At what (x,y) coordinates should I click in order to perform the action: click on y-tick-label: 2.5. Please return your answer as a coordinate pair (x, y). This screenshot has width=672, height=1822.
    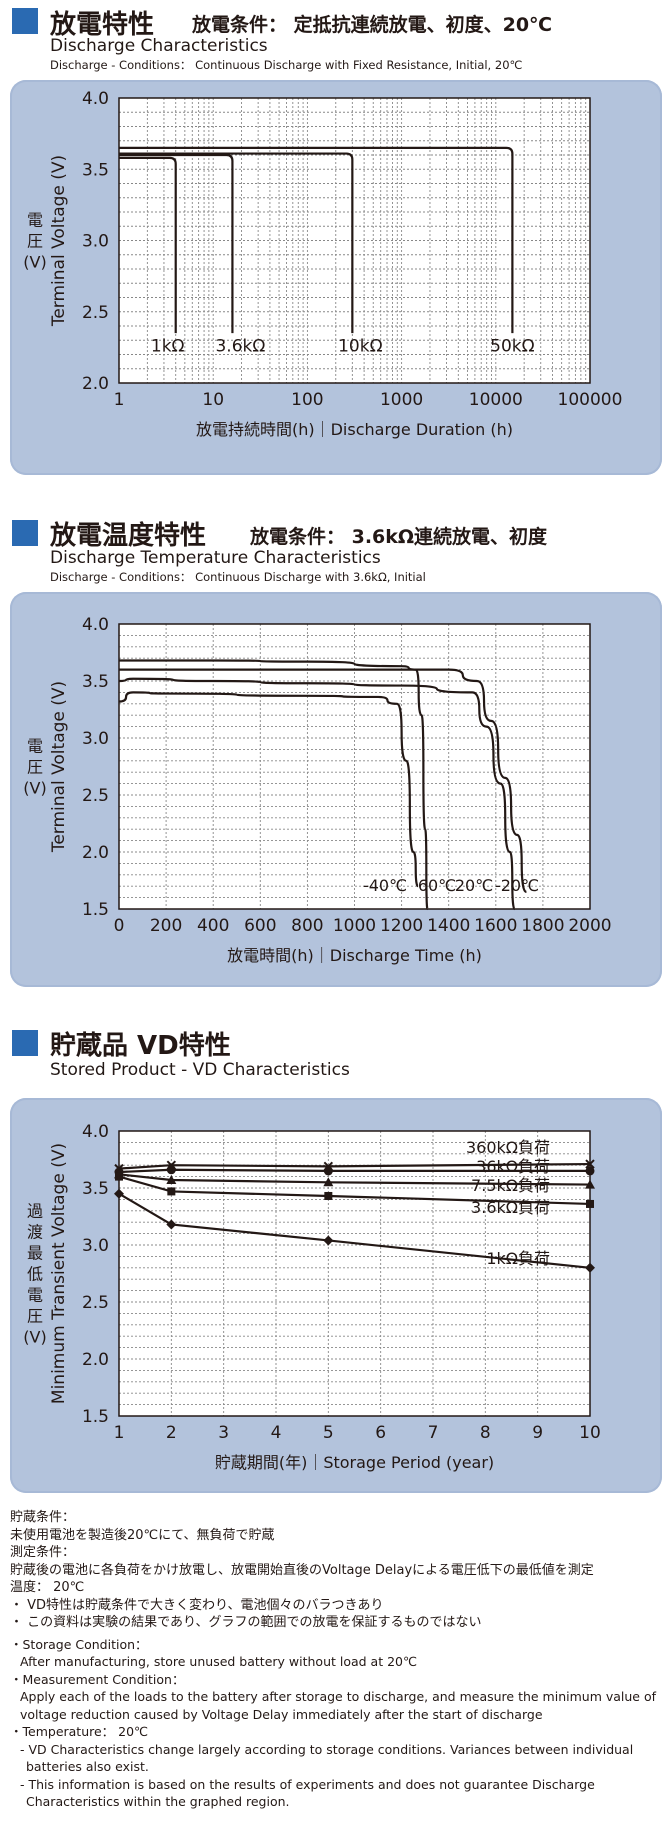
    Looking at the image, I should click on (95, 1303).